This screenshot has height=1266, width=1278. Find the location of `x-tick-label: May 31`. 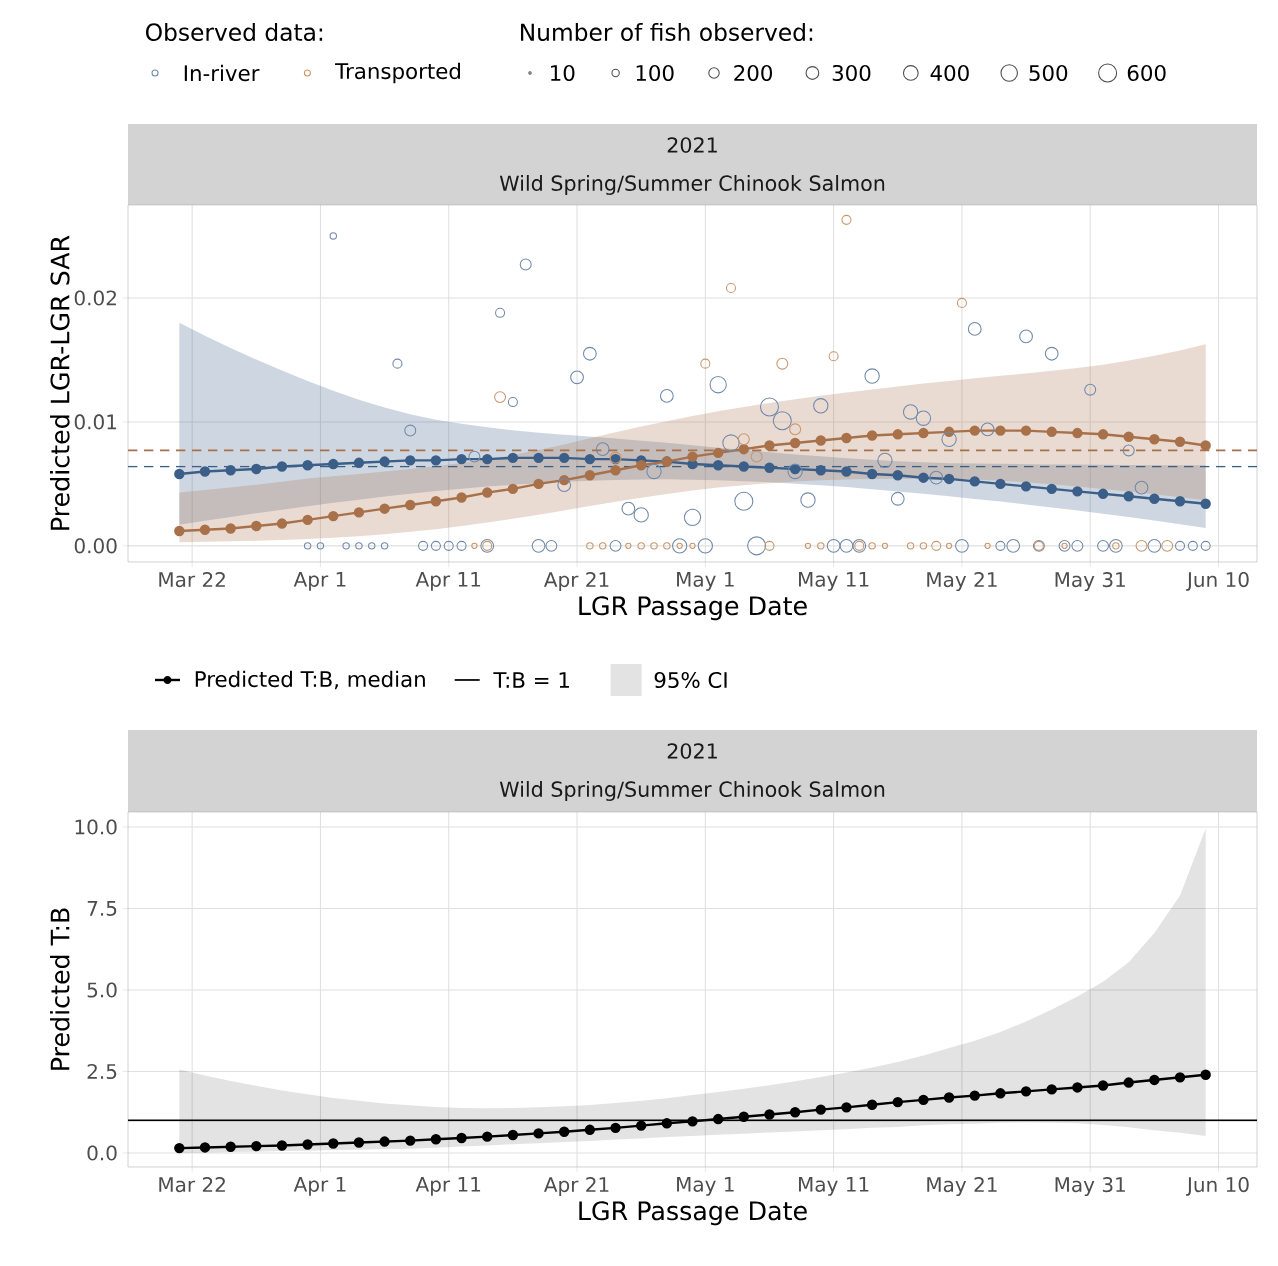

x-tick-label: May 31 is located at coordinates (1090, 582).